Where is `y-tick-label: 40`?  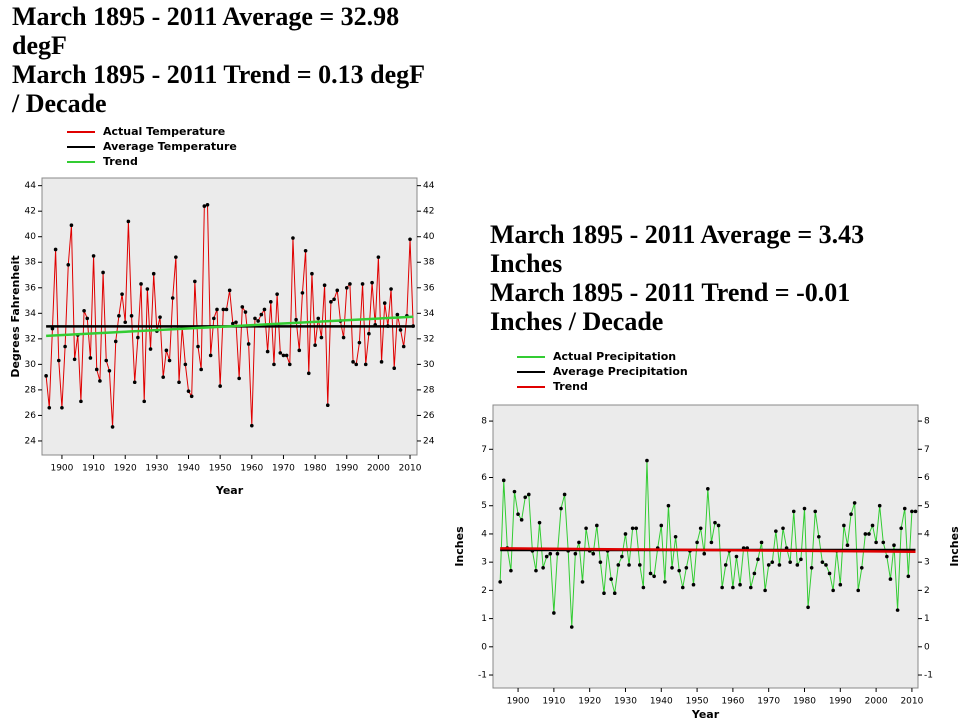
y-tick-label: 40 is located at coordinates (31, 237).